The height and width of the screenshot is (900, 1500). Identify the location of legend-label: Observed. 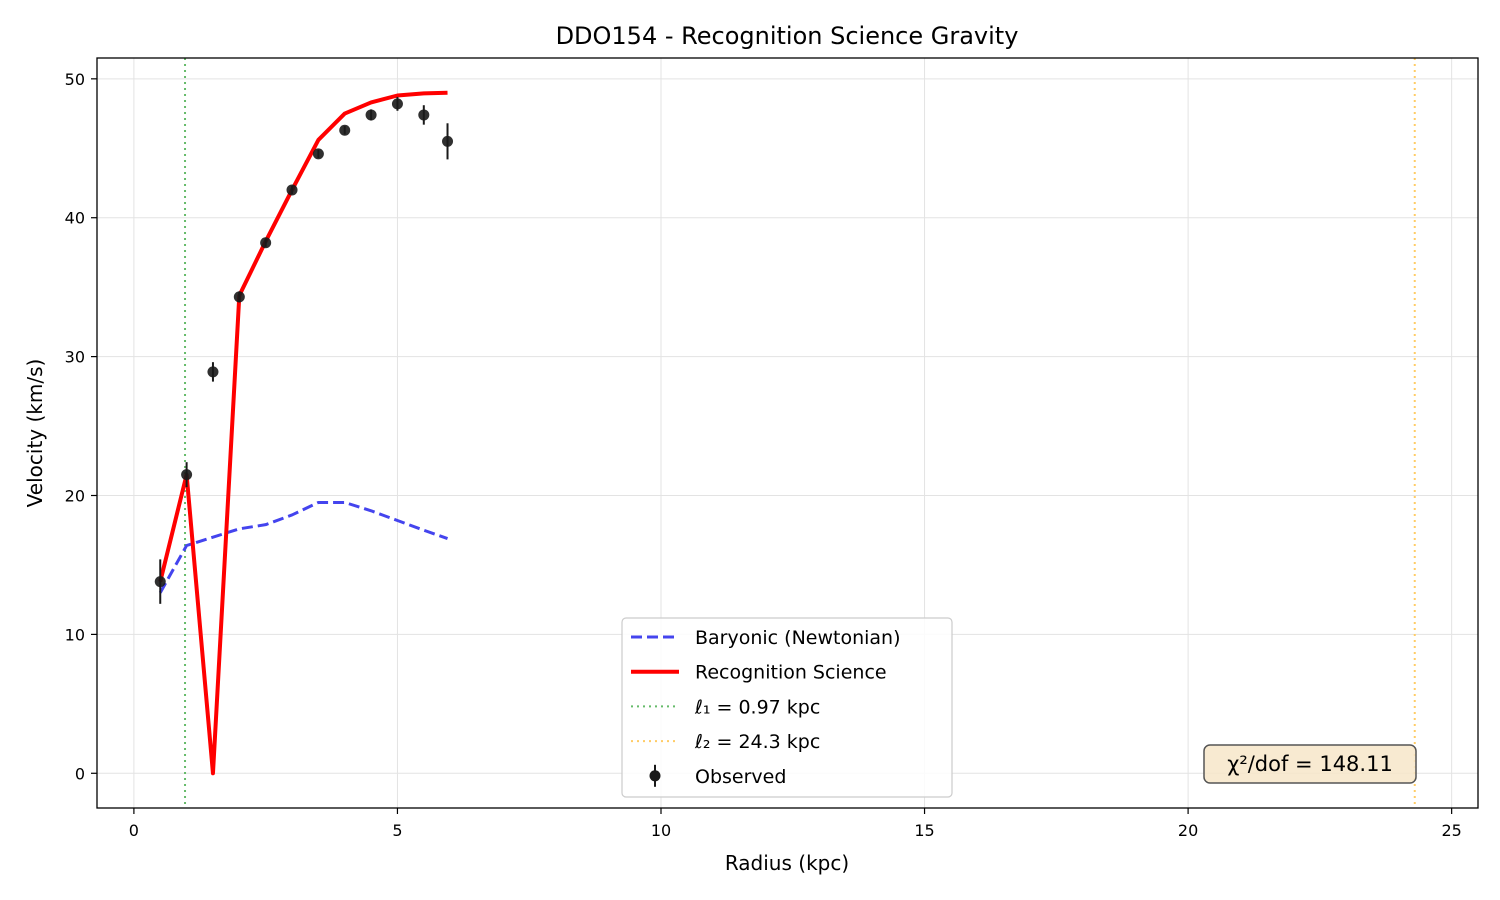
(740, 777).